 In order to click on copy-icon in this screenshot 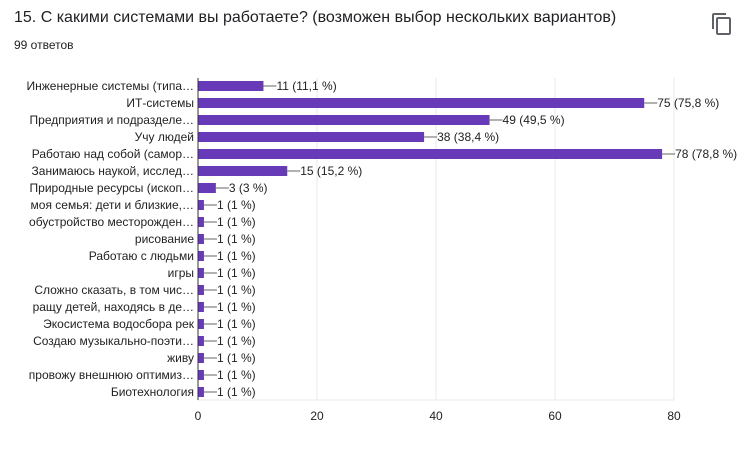, I will do `click(722, 24)`.